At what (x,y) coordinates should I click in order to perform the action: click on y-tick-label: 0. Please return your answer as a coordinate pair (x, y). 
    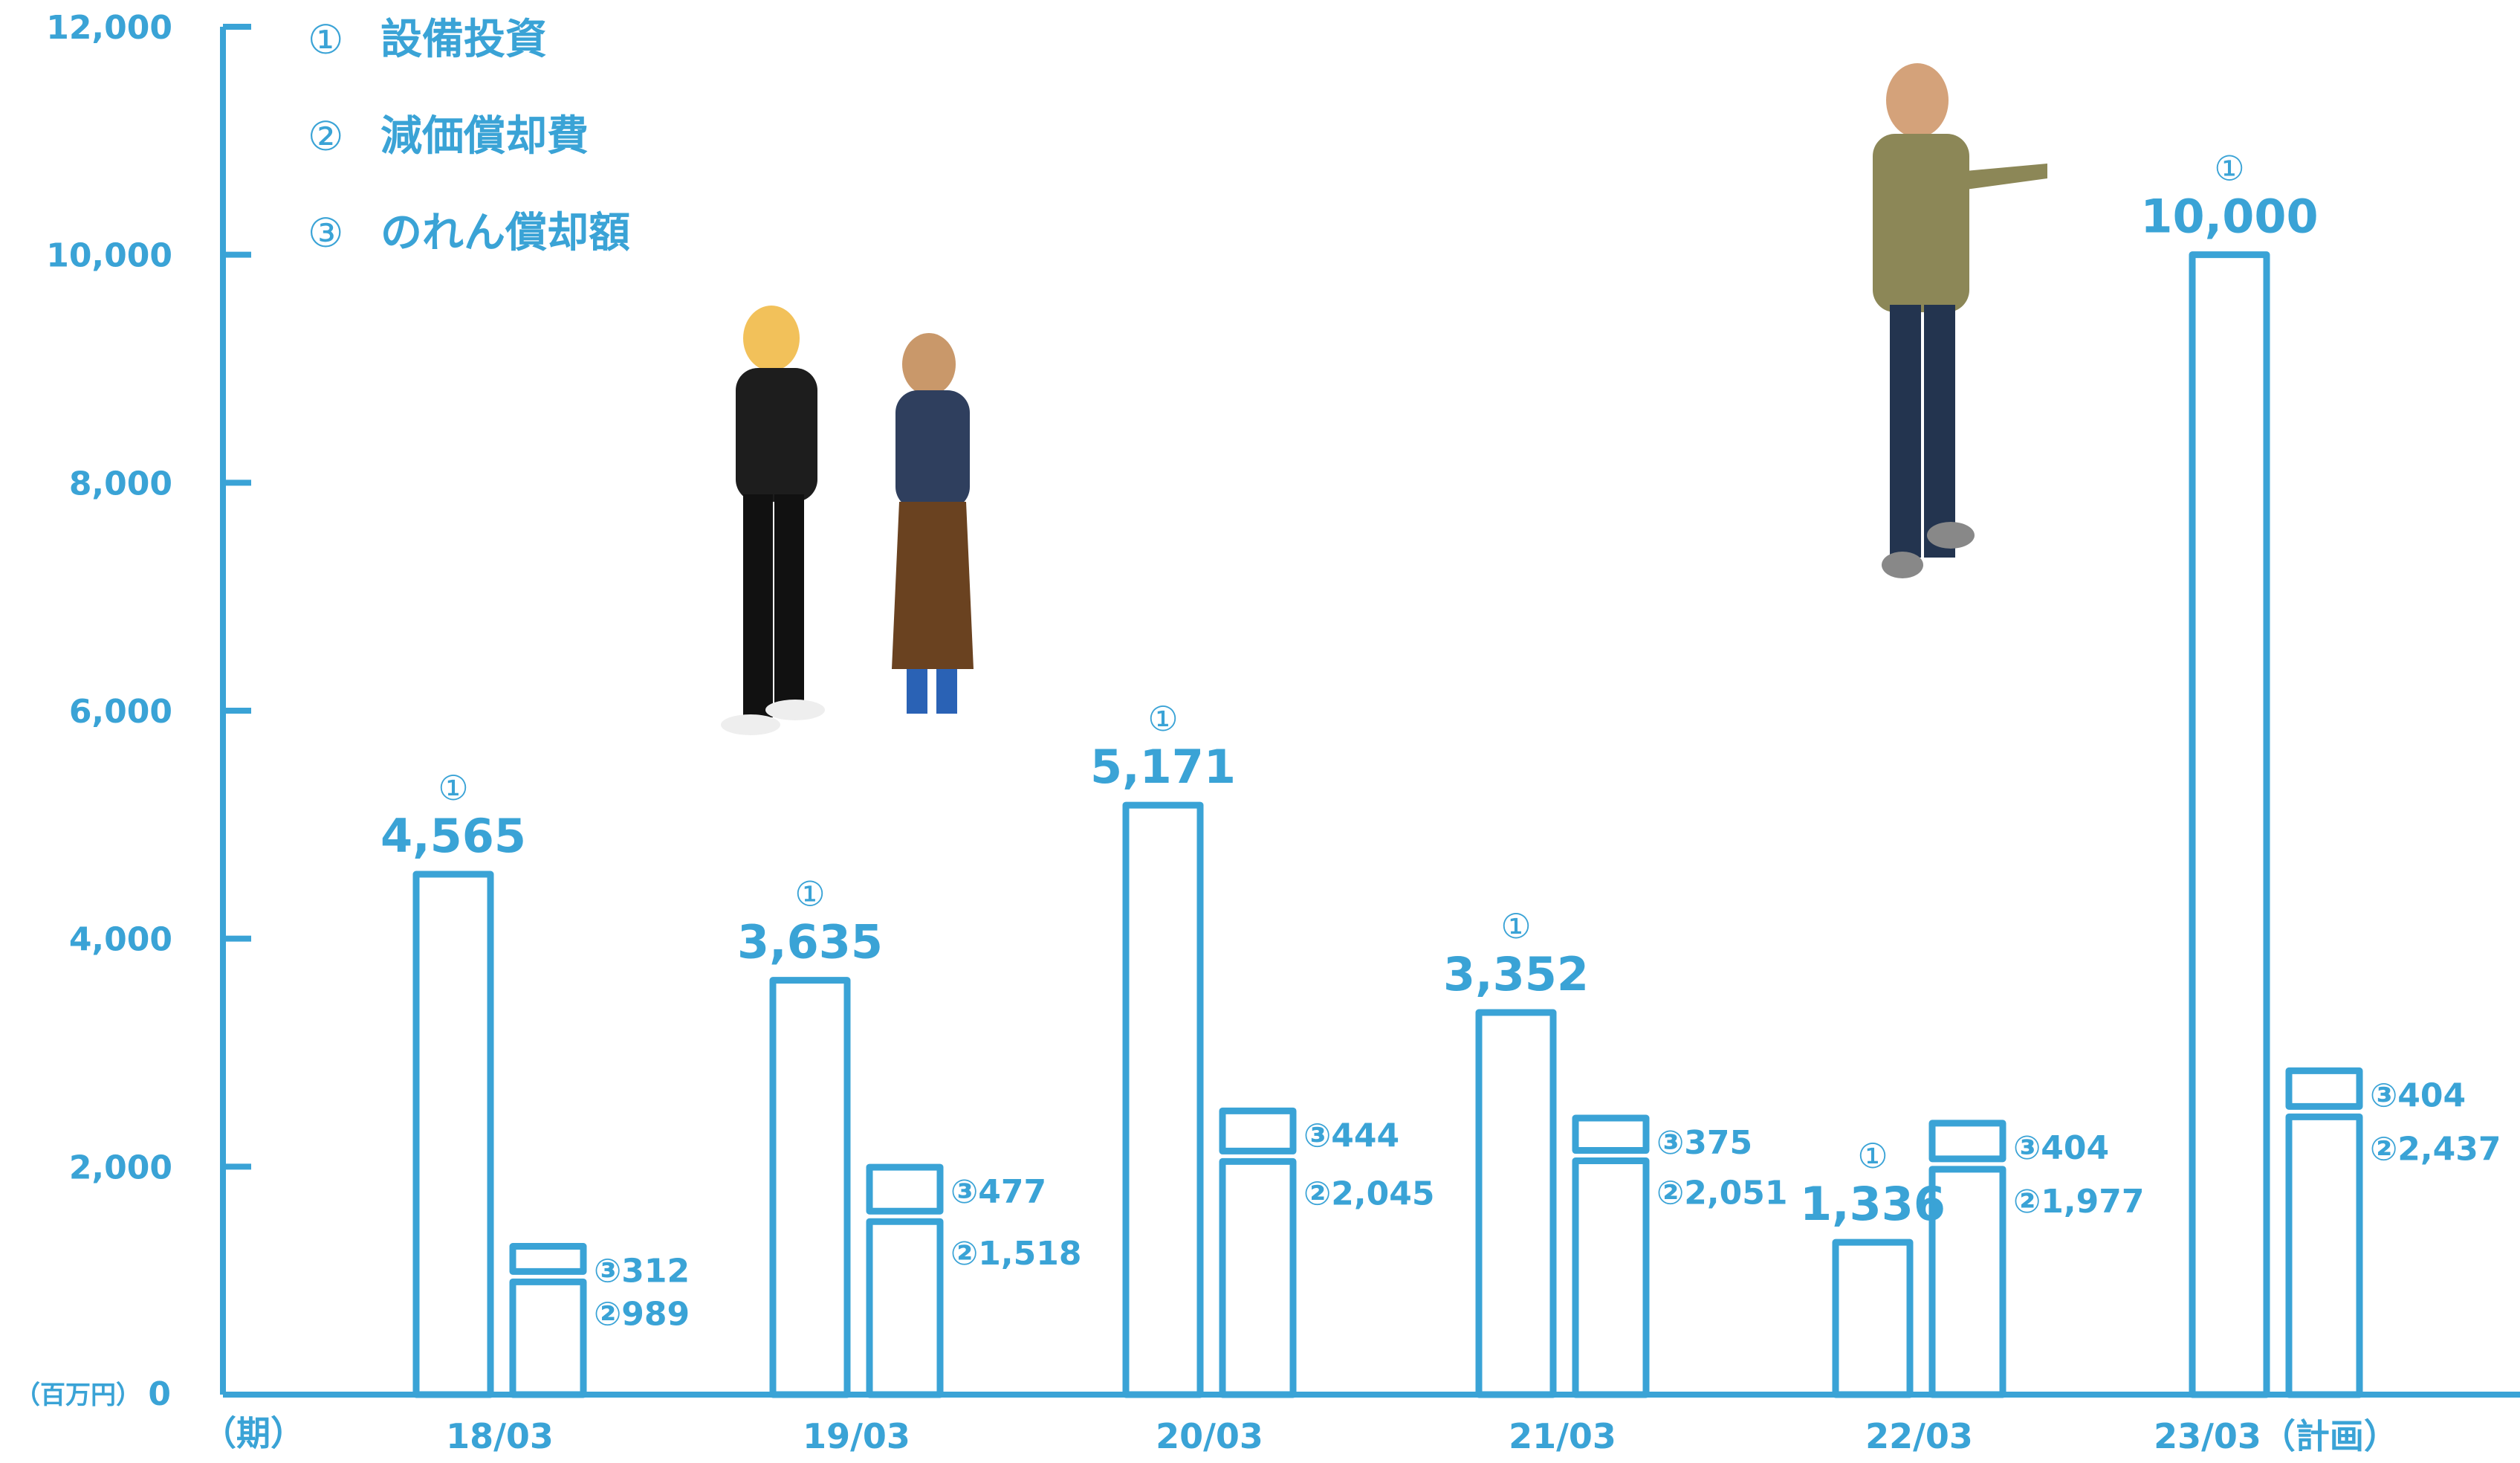
    Looking at the image, I should click on (160, 1394).